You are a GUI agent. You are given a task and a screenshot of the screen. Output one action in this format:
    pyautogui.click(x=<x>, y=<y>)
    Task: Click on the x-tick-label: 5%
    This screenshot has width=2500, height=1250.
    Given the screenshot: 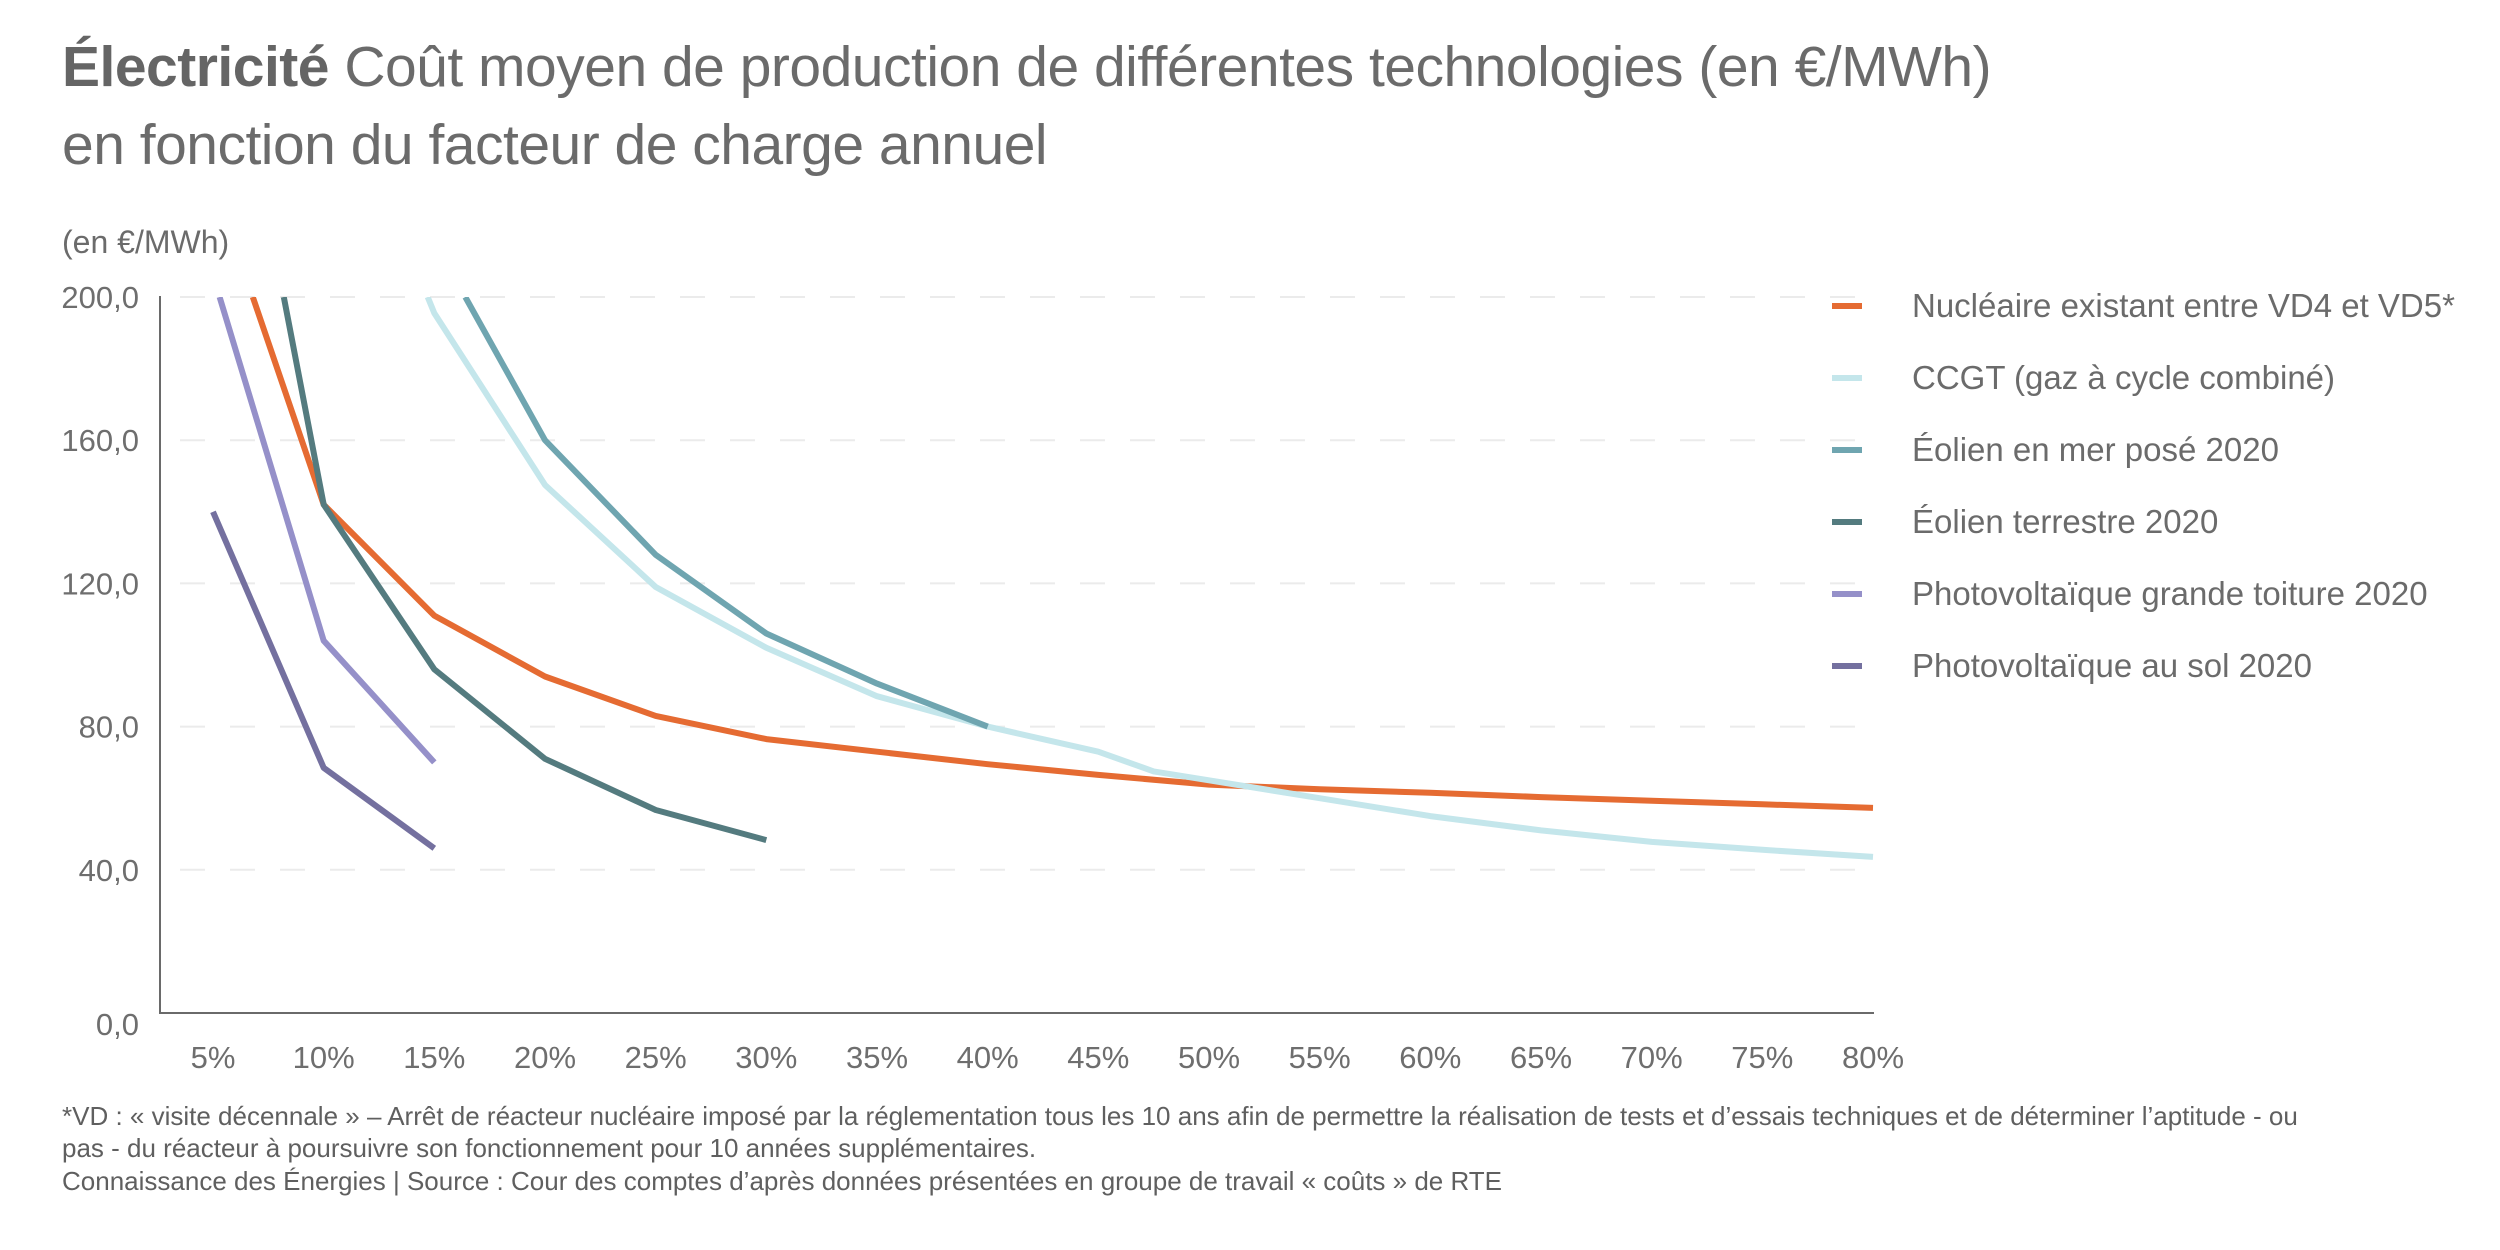 What is the action you would take?
    pyautogui.click(x=213, y=1057)
    